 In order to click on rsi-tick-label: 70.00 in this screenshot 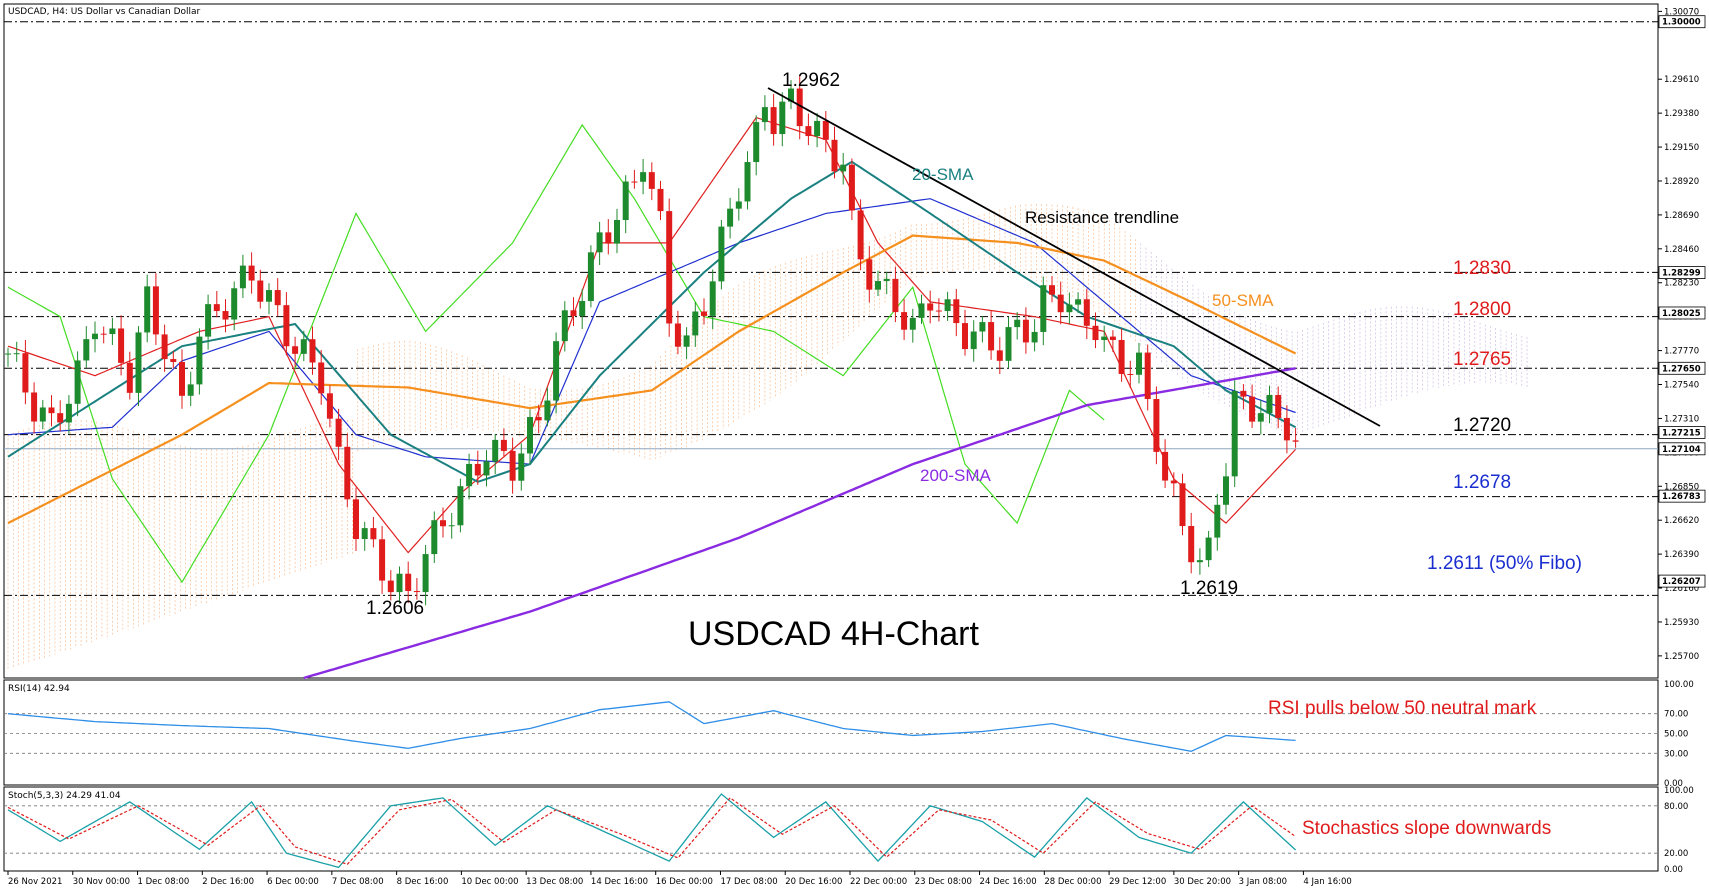, I will do `click(1676, 715)`.